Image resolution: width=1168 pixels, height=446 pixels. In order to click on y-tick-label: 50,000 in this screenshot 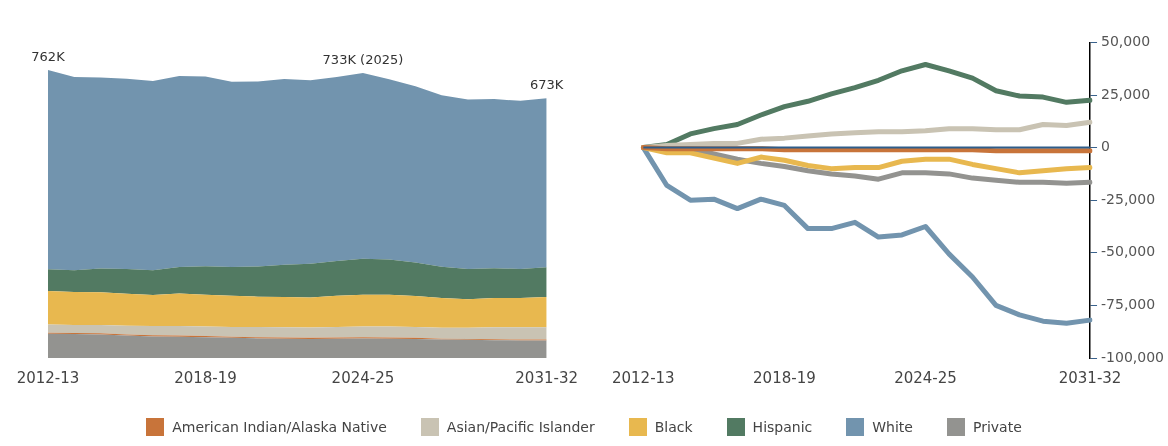, I will do `click(1126, 41)`.